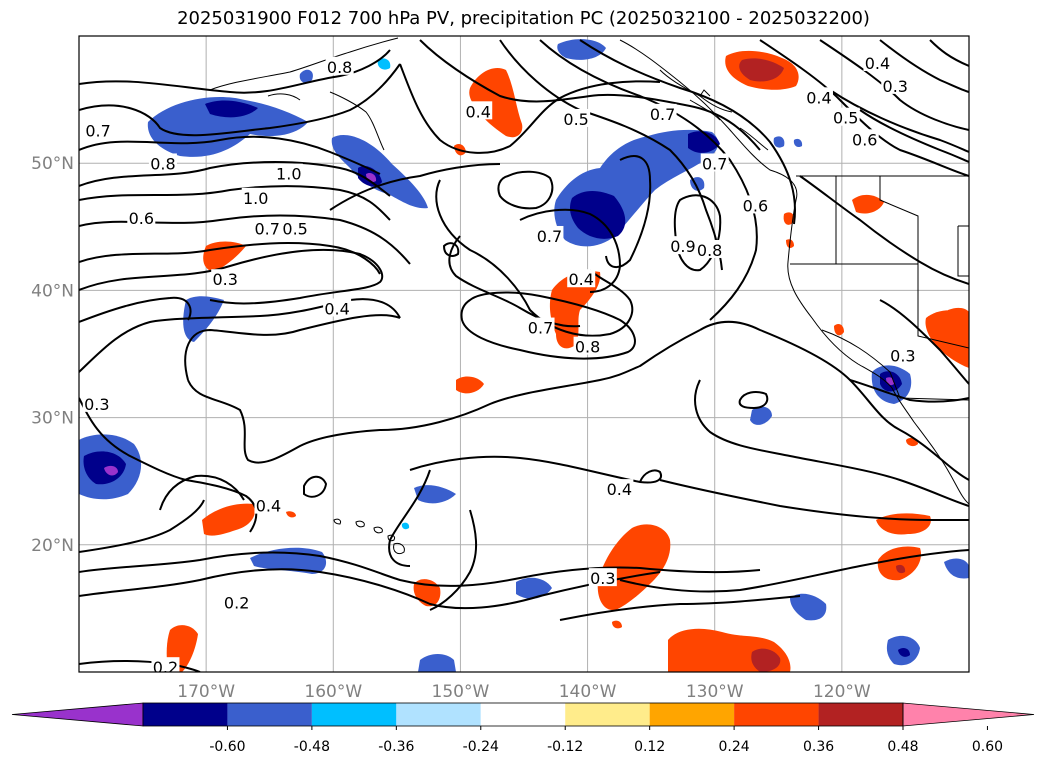 The width and height of the screenshot is (1047, 765). Describe the element at coordinates (734, 747) in the screenshot. I see `colorbar-tick-label: 0.24` at that location.